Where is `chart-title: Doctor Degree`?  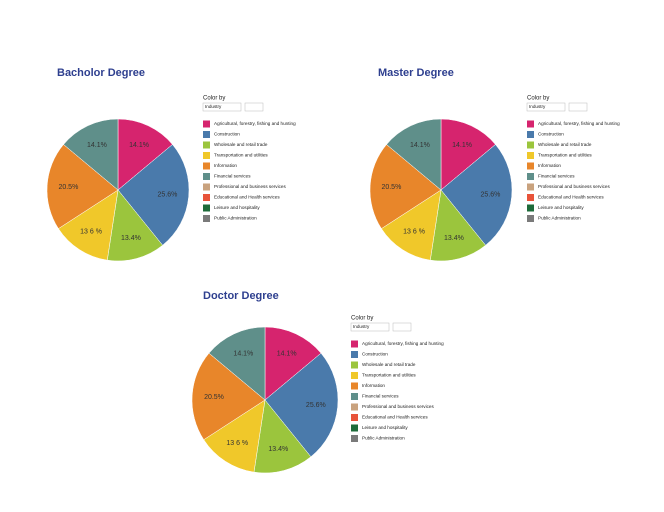
chart-title: Doctor Degree is located at coordinates (241, 296).